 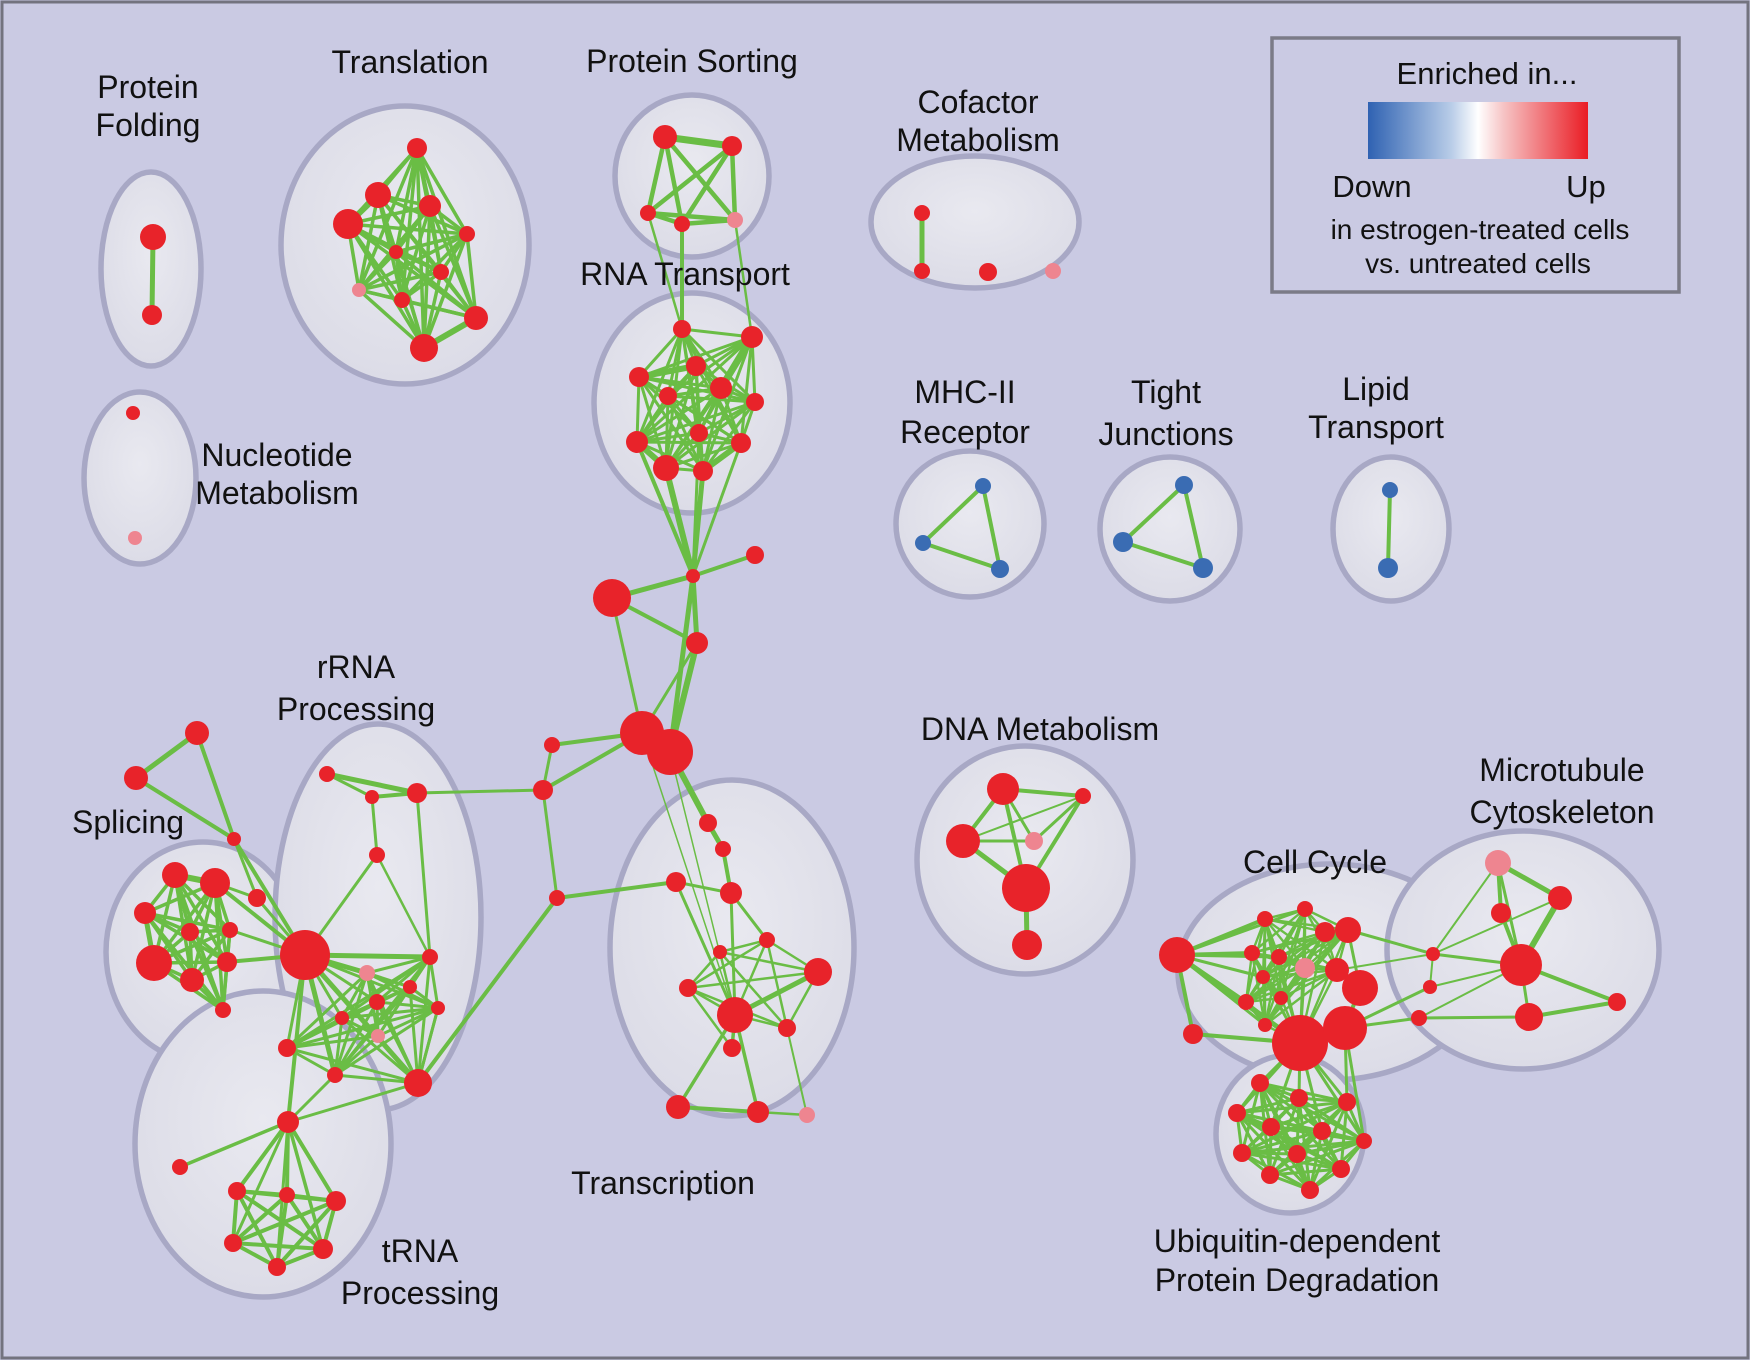 What do you see at coordinates (1348, 930) in the screenshot?
I see `node-cc6` at bounding box center [1348, 930].